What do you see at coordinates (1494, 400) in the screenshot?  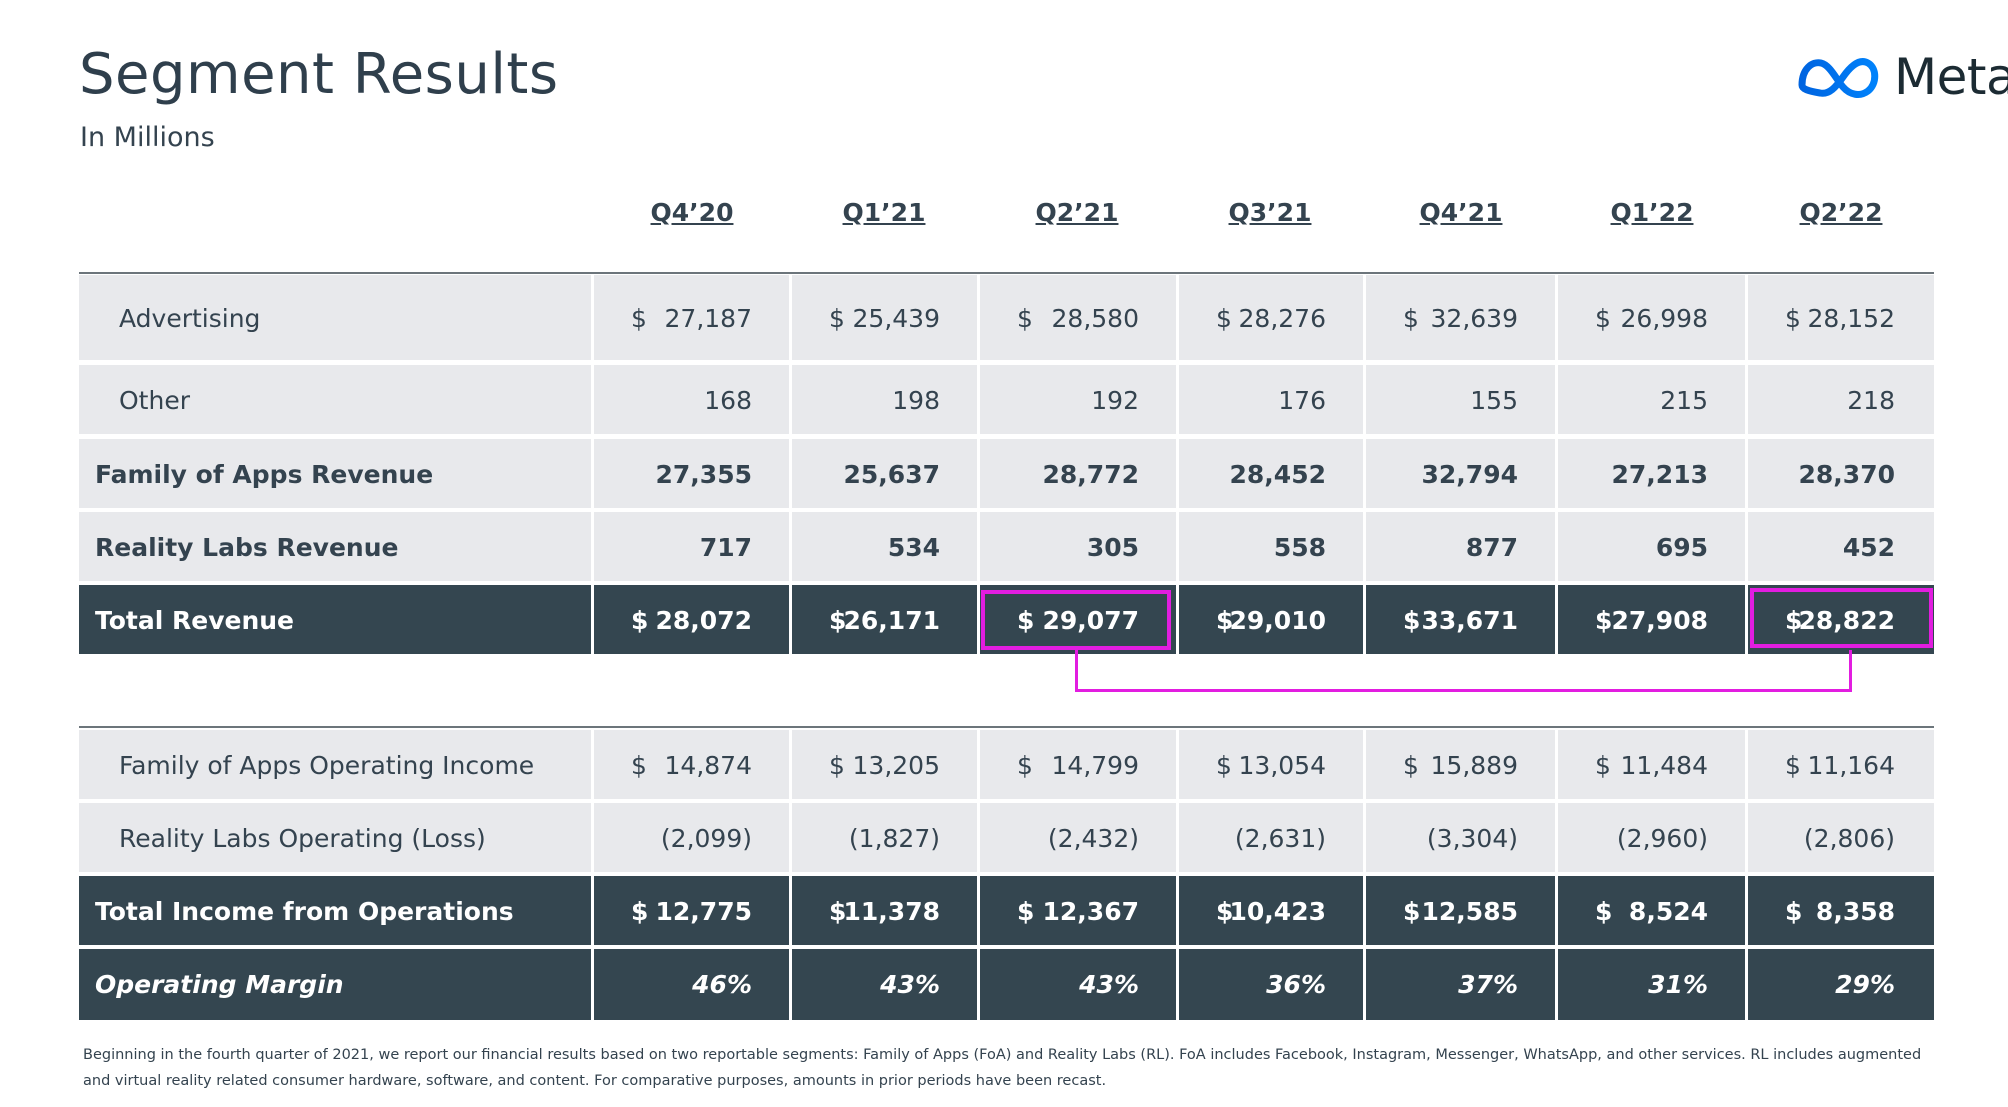 I see `cell-value: 155` at bounding box center [1494, 400].